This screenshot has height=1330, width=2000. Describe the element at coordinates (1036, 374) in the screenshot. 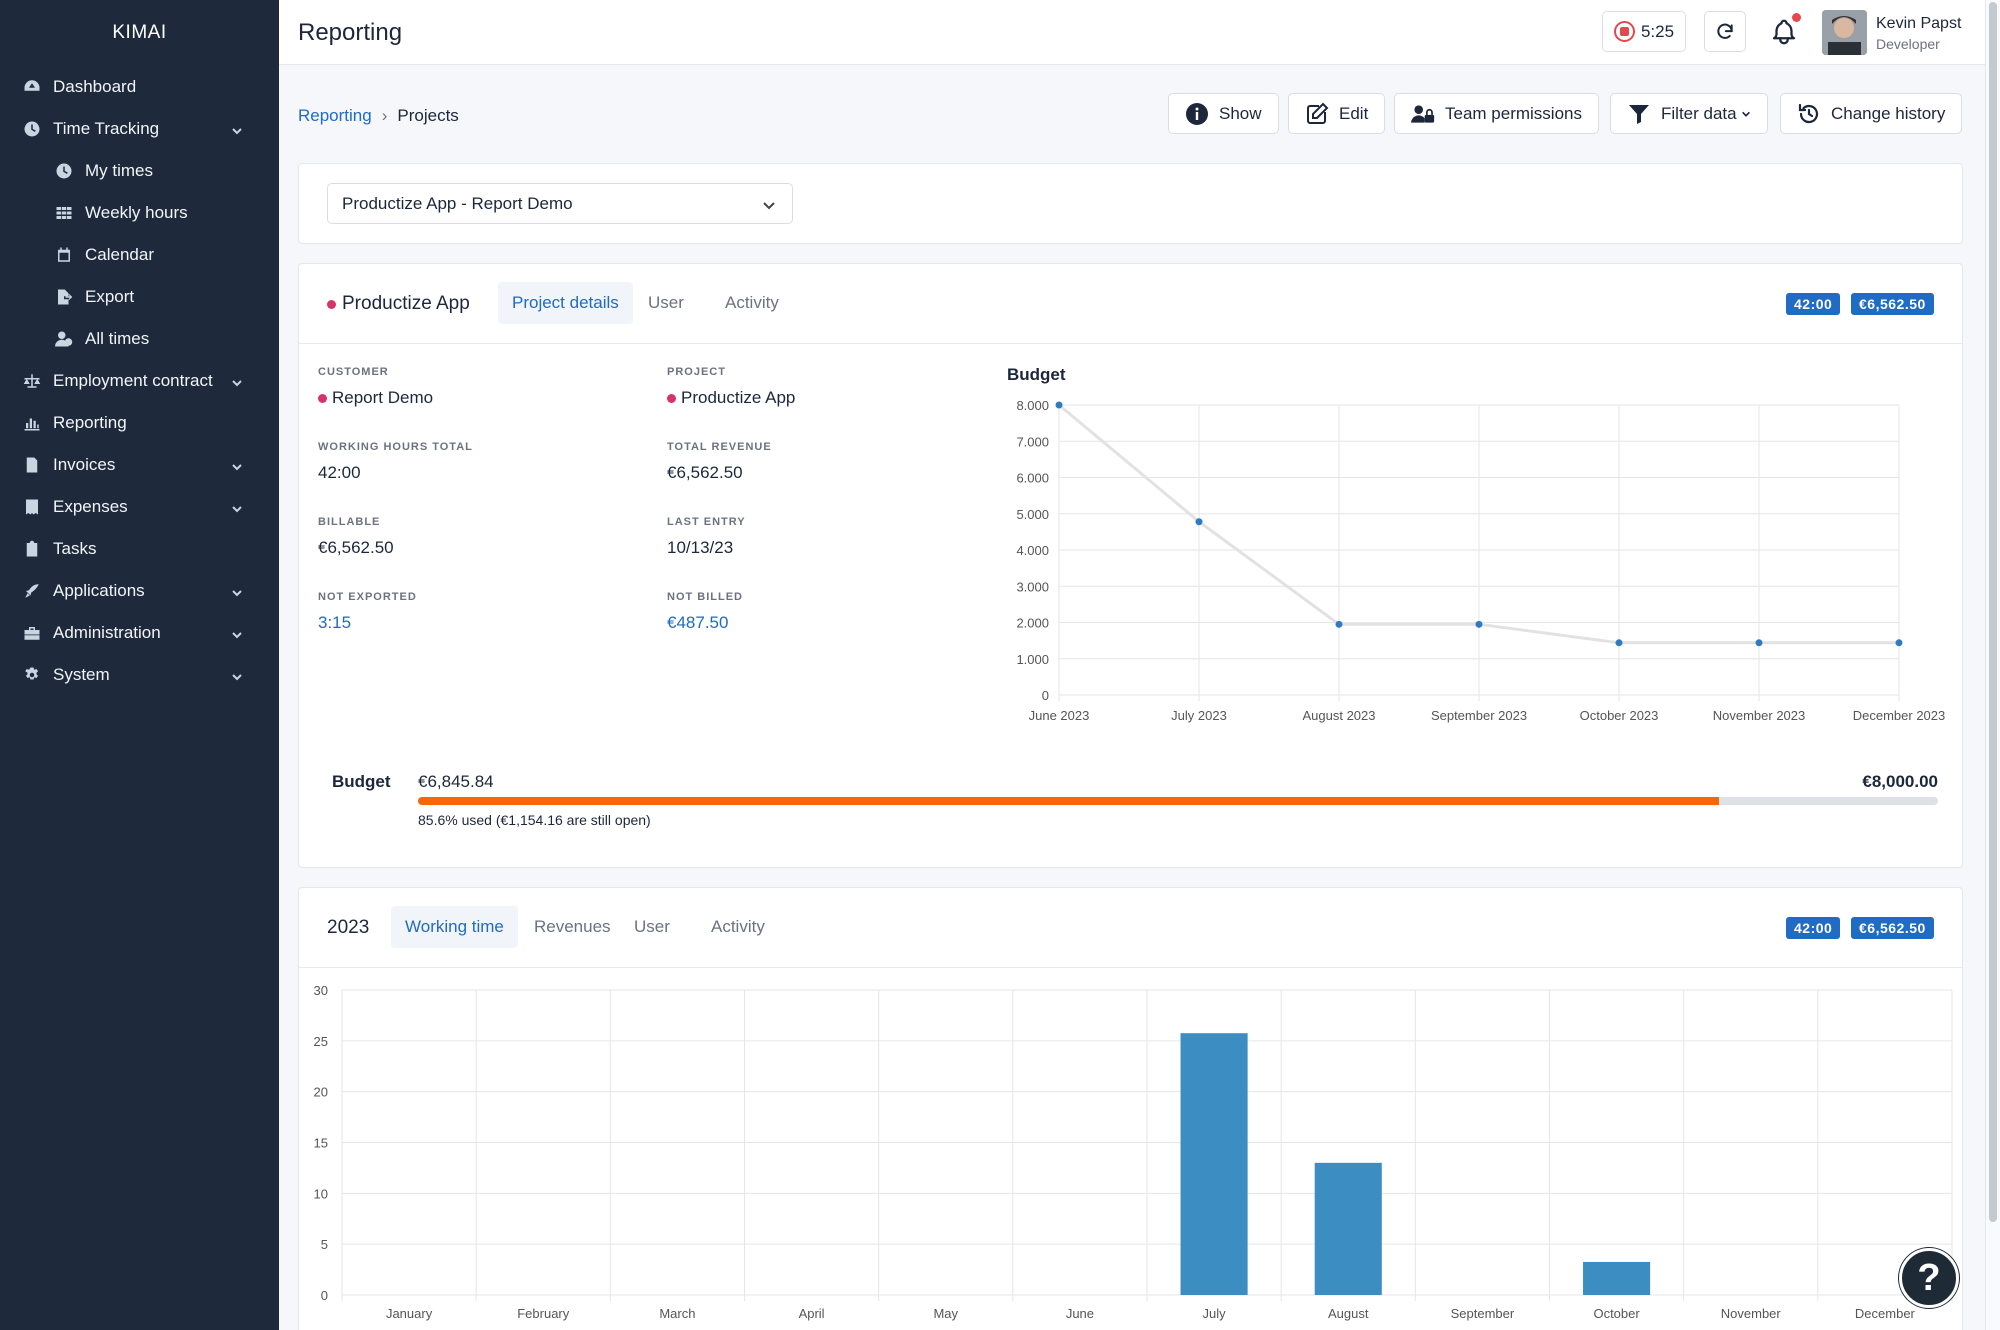

I see `budget-chart-title: Budget` at that location.